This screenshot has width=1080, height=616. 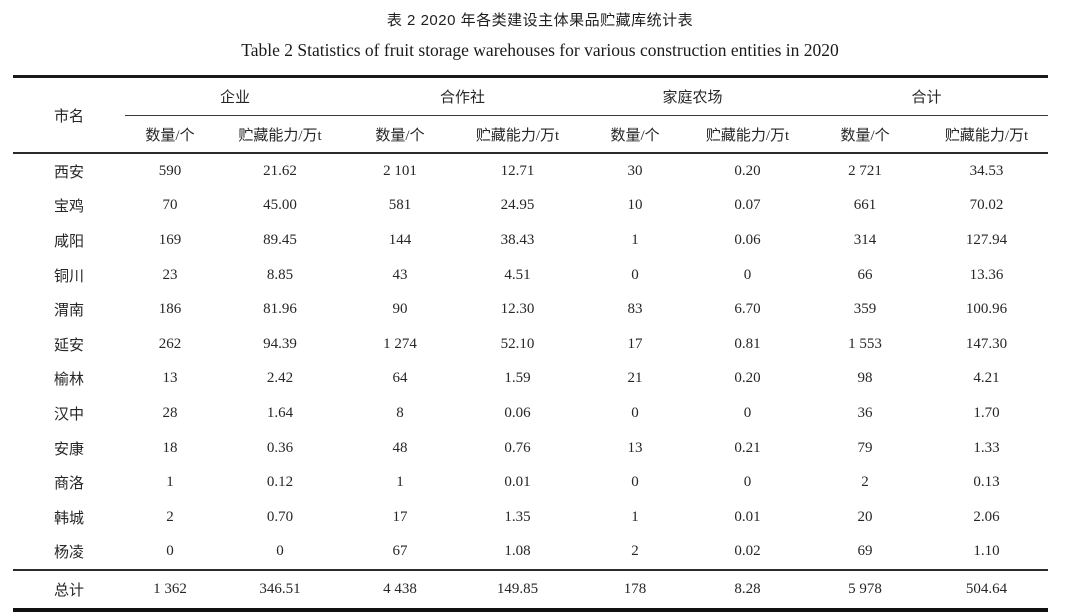 What do you see at coordinates (518, 134) in the screenshot?
I see `header-cooperative-capacity: 贮藏能力/万t` at bounding box center [518, 134].